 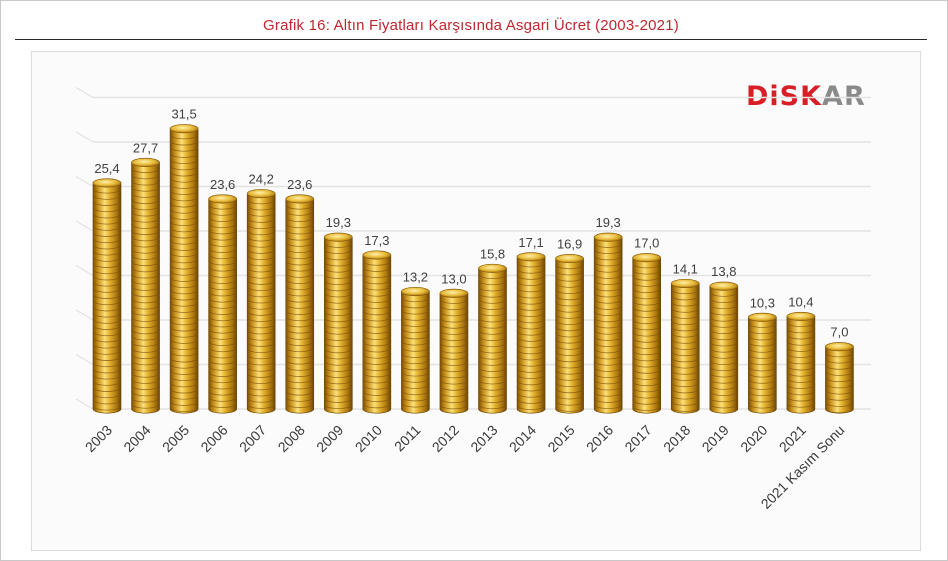 I want to click on x-tick-label: 2016, so click(x=599, y=438).